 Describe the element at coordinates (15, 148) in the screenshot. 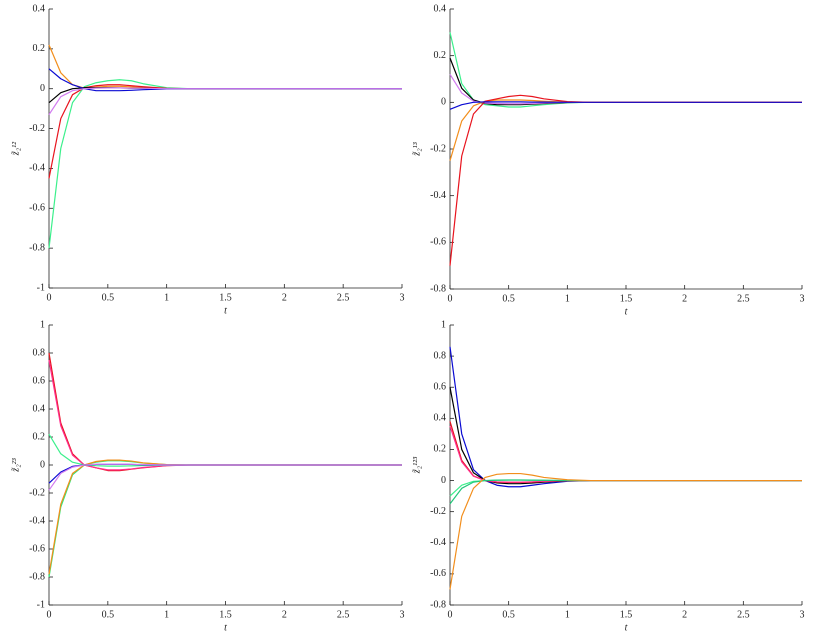

I see `y-axis-label: z̃₂¹²` at that location.